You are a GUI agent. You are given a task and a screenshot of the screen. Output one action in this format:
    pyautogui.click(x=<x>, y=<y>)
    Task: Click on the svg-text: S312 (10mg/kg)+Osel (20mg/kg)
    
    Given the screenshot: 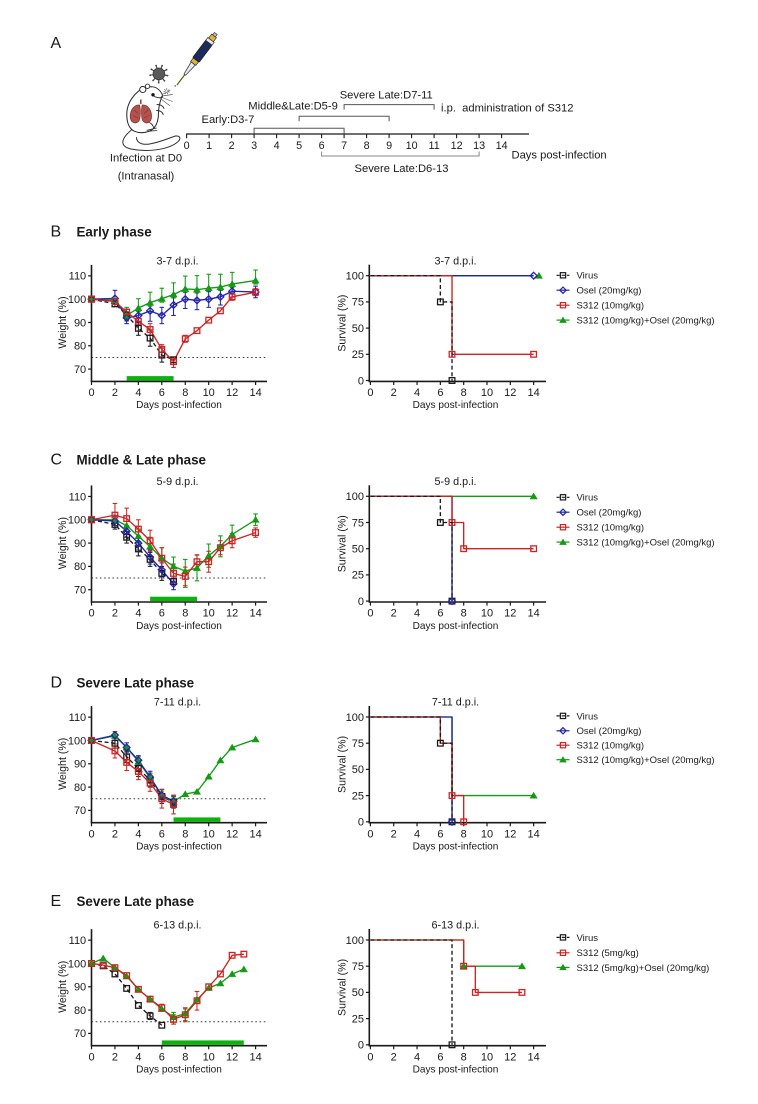 What is the action you would take?
    pyautogui.click(x=646, y=543)
    